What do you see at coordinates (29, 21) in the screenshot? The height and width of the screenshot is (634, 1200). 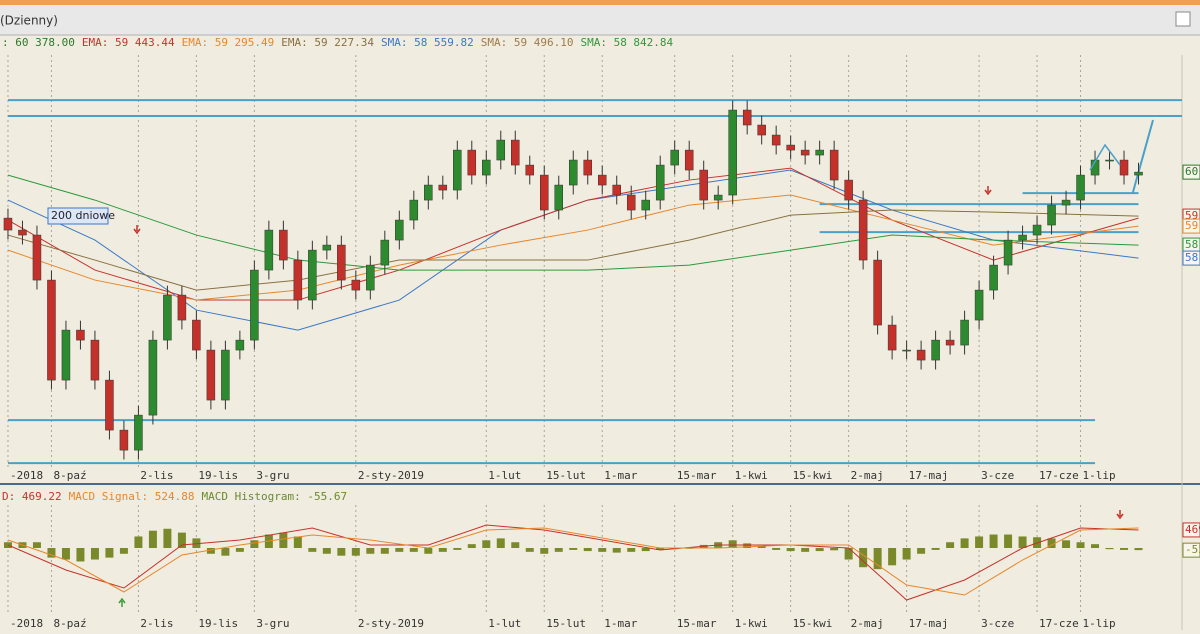 I see `window-title: (Dzienny)` at bounding box center [29, 21].